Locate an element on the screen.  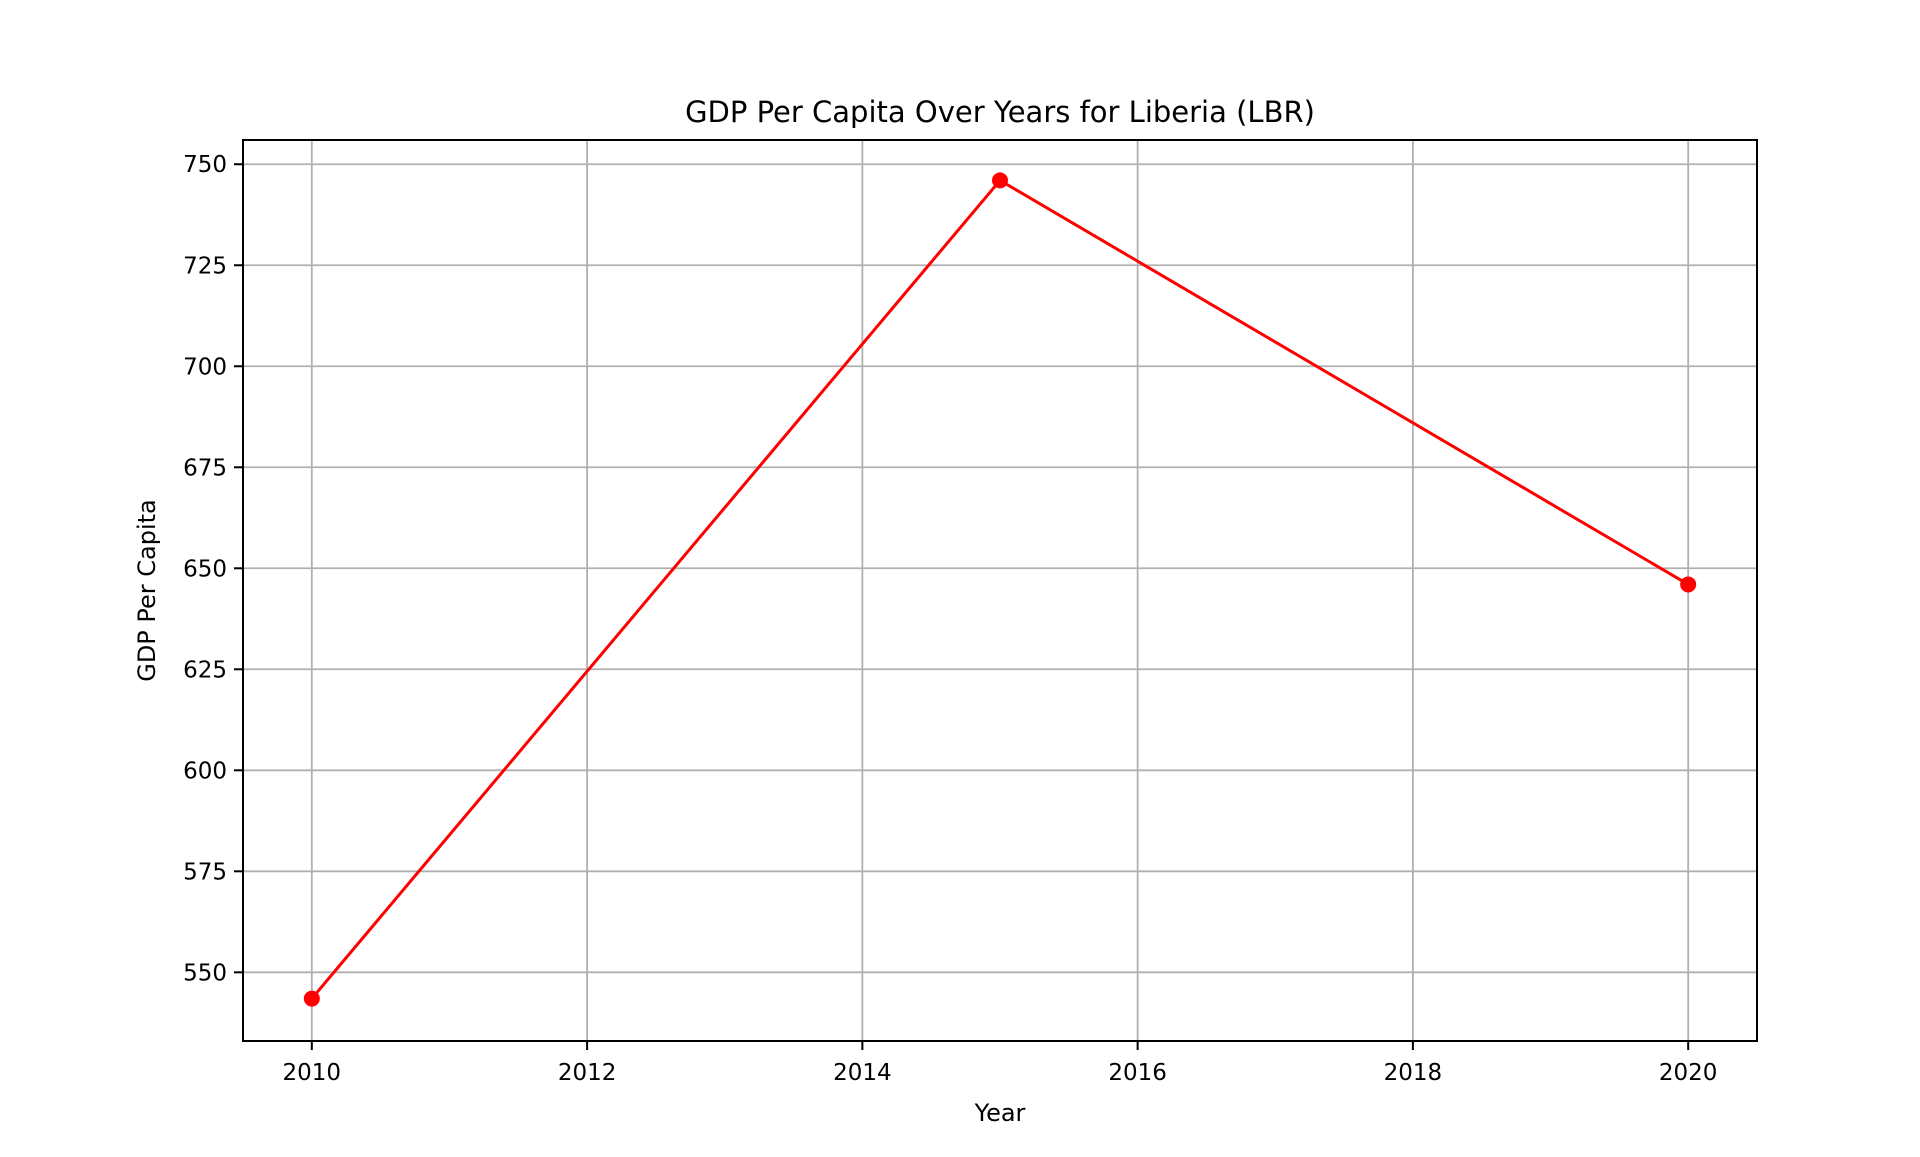
x-tick-label: 2018 is located at coordinates (1413, 1073).